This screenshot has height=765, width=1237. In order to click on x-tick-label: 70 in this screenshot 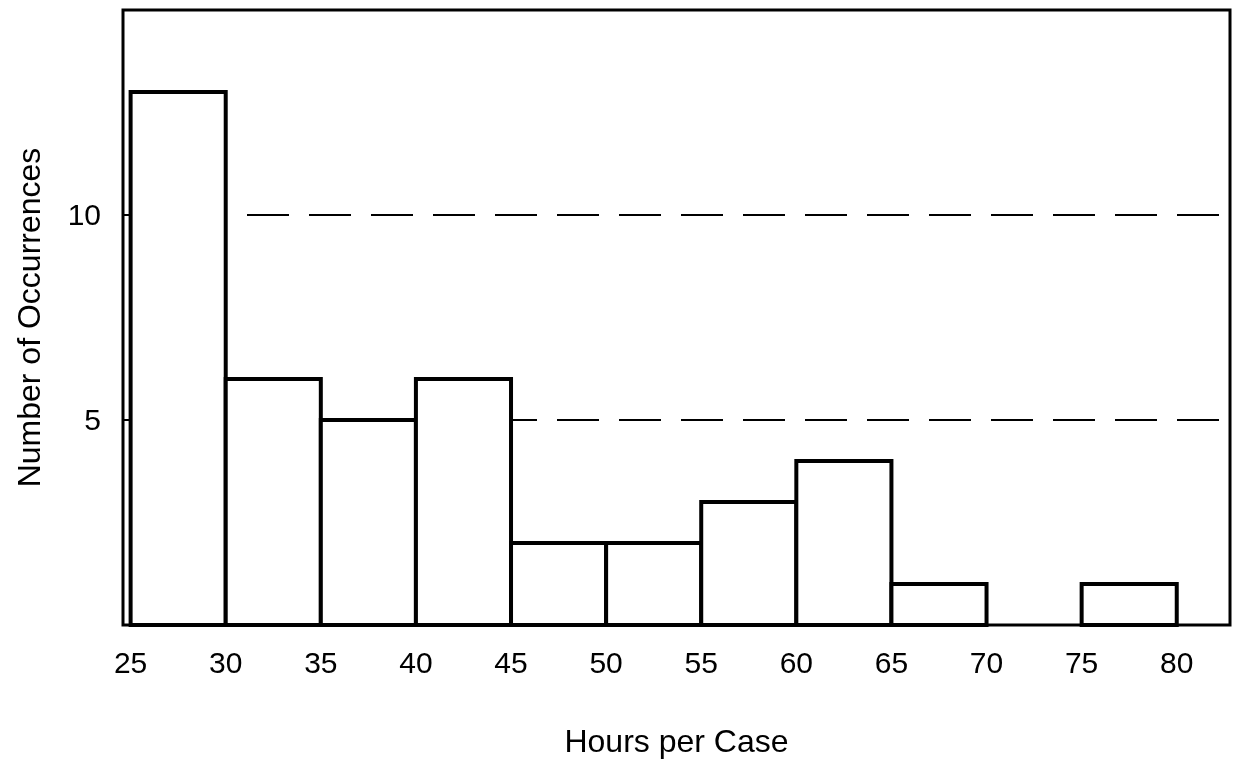, I will do `click(986, 662)`.